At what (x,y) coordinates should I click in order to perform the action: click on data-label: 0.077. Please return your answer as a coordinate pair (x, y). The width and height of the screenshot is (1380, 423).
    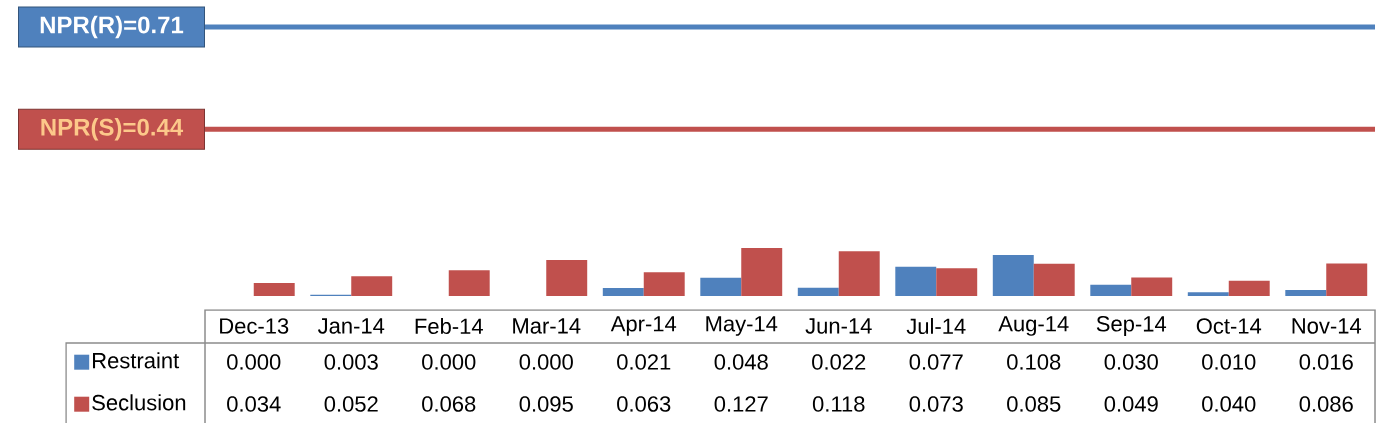
    Looking at the image, I should click on (936, 362).